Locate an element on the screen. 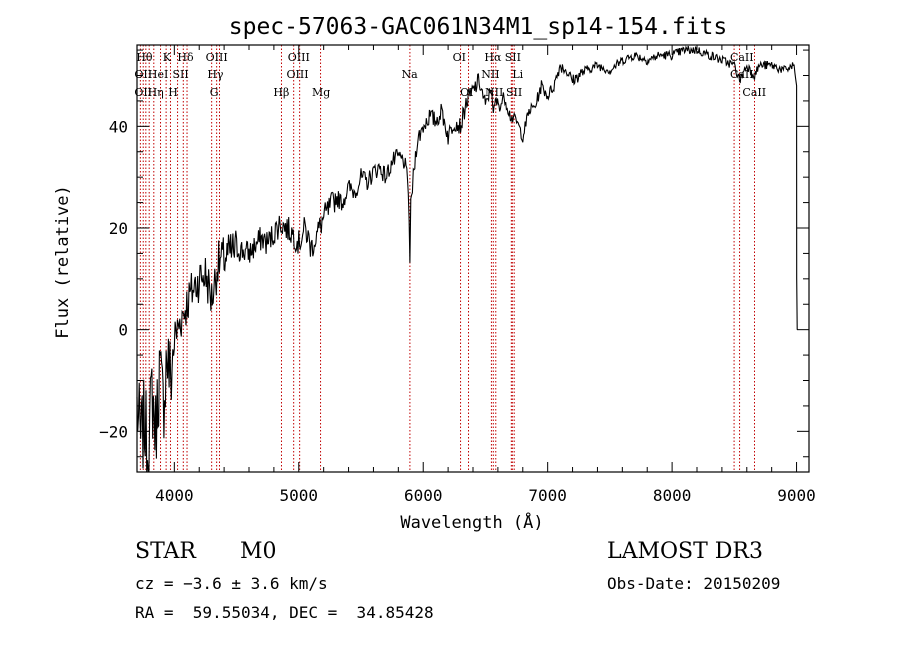 This screenshot has width=900, height=649. x-tick-label: 9000 is located at coordinates (796, 495).